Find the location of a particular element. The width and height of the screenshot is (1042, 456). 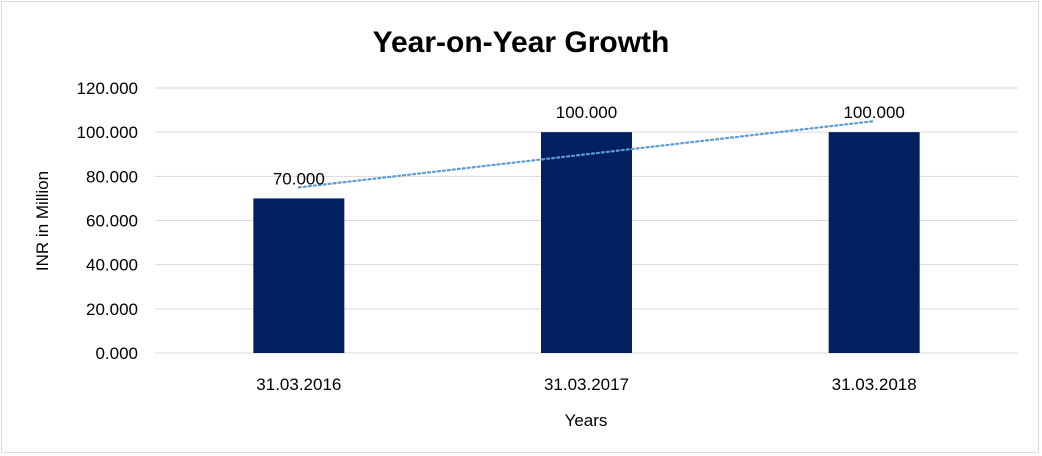

y-tick-label: 60.000 is located at coordinates (112, 221).